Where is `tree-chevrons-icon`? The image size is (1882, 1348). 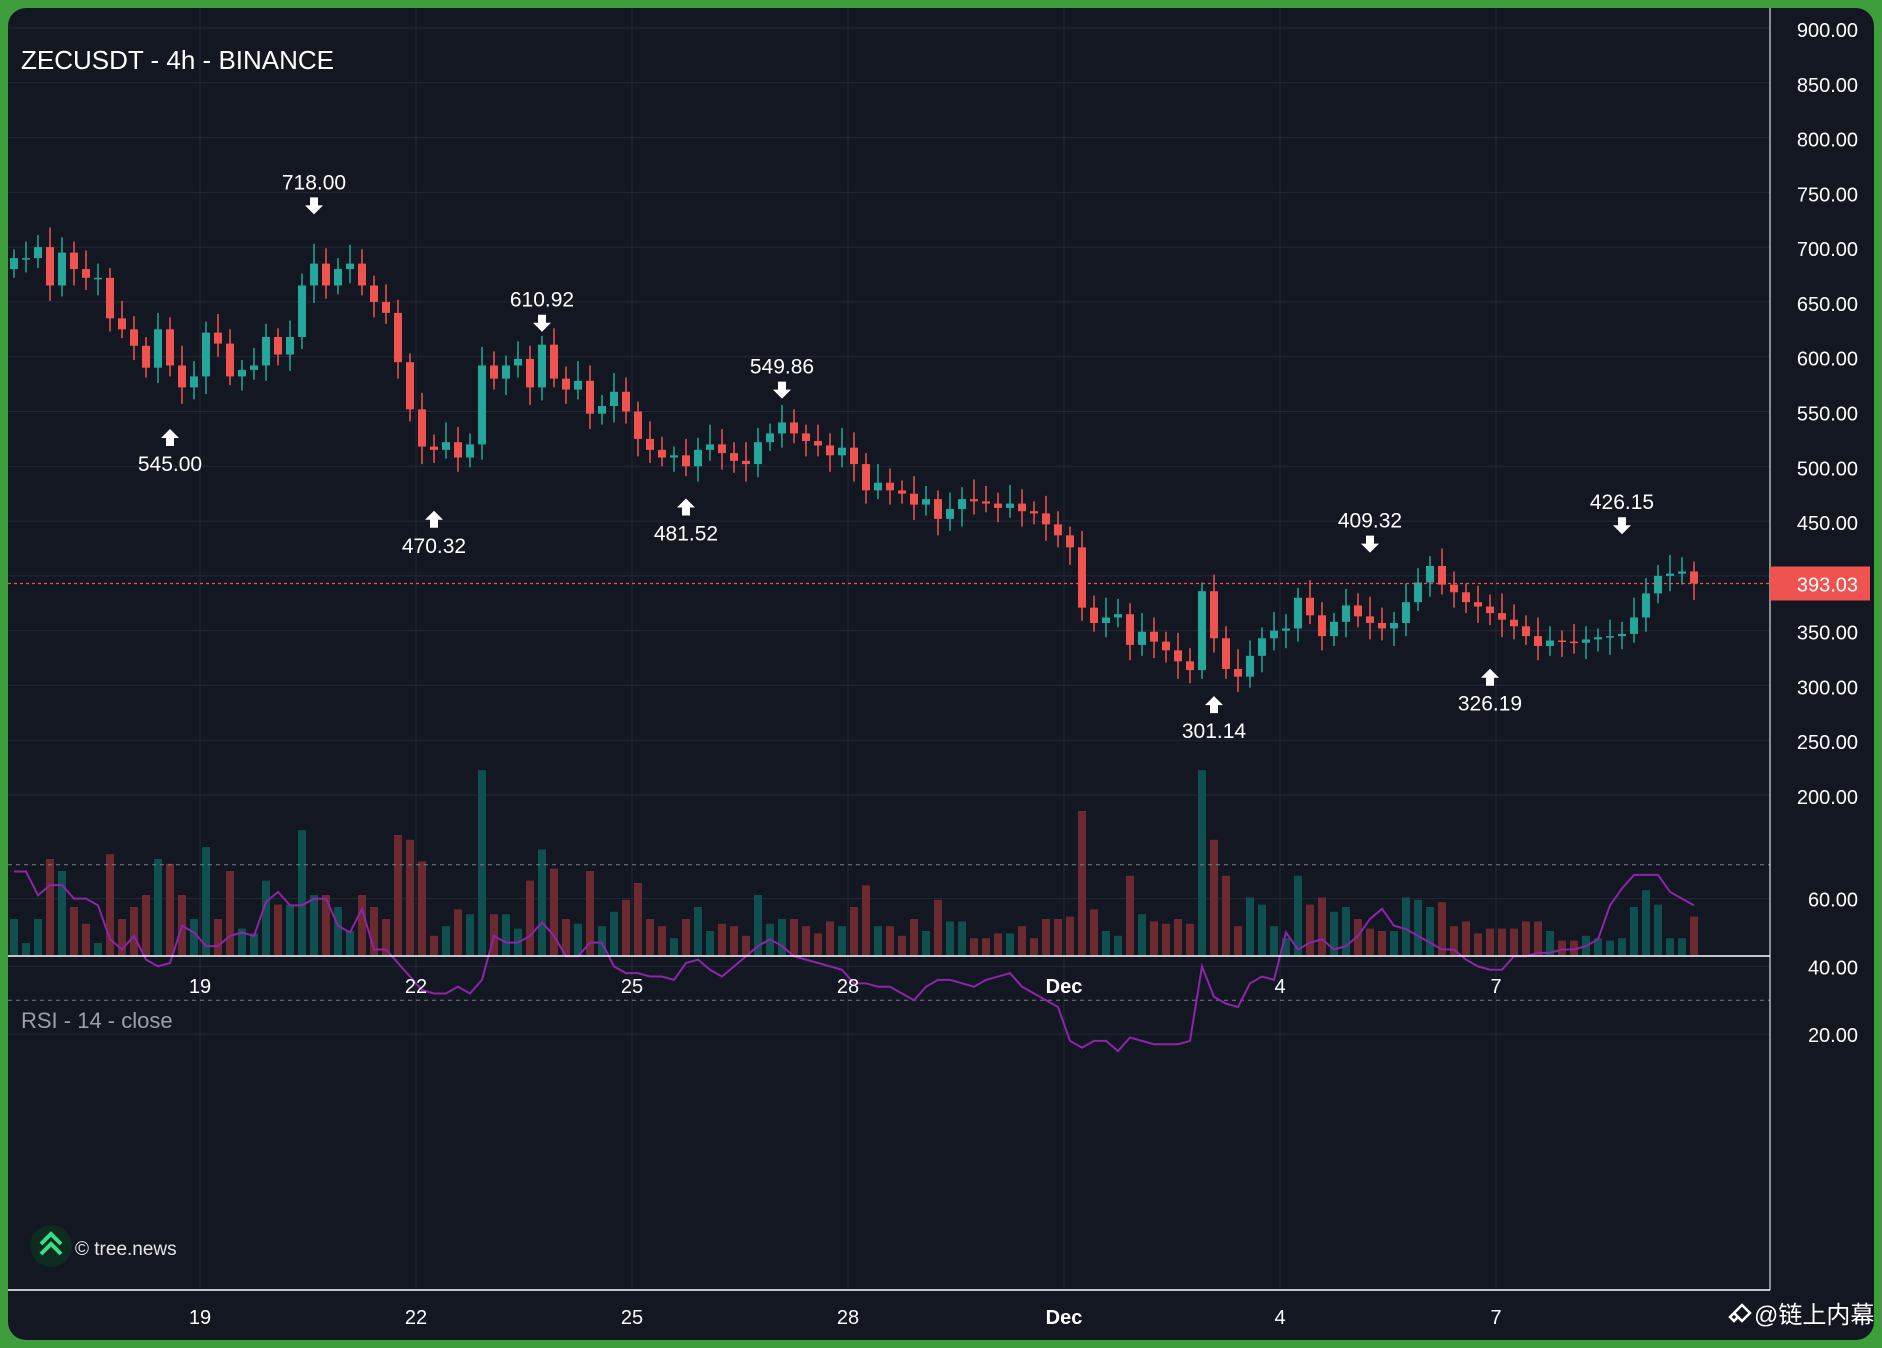
tree-chevrons-icon is located at coordinates (51, 1243).